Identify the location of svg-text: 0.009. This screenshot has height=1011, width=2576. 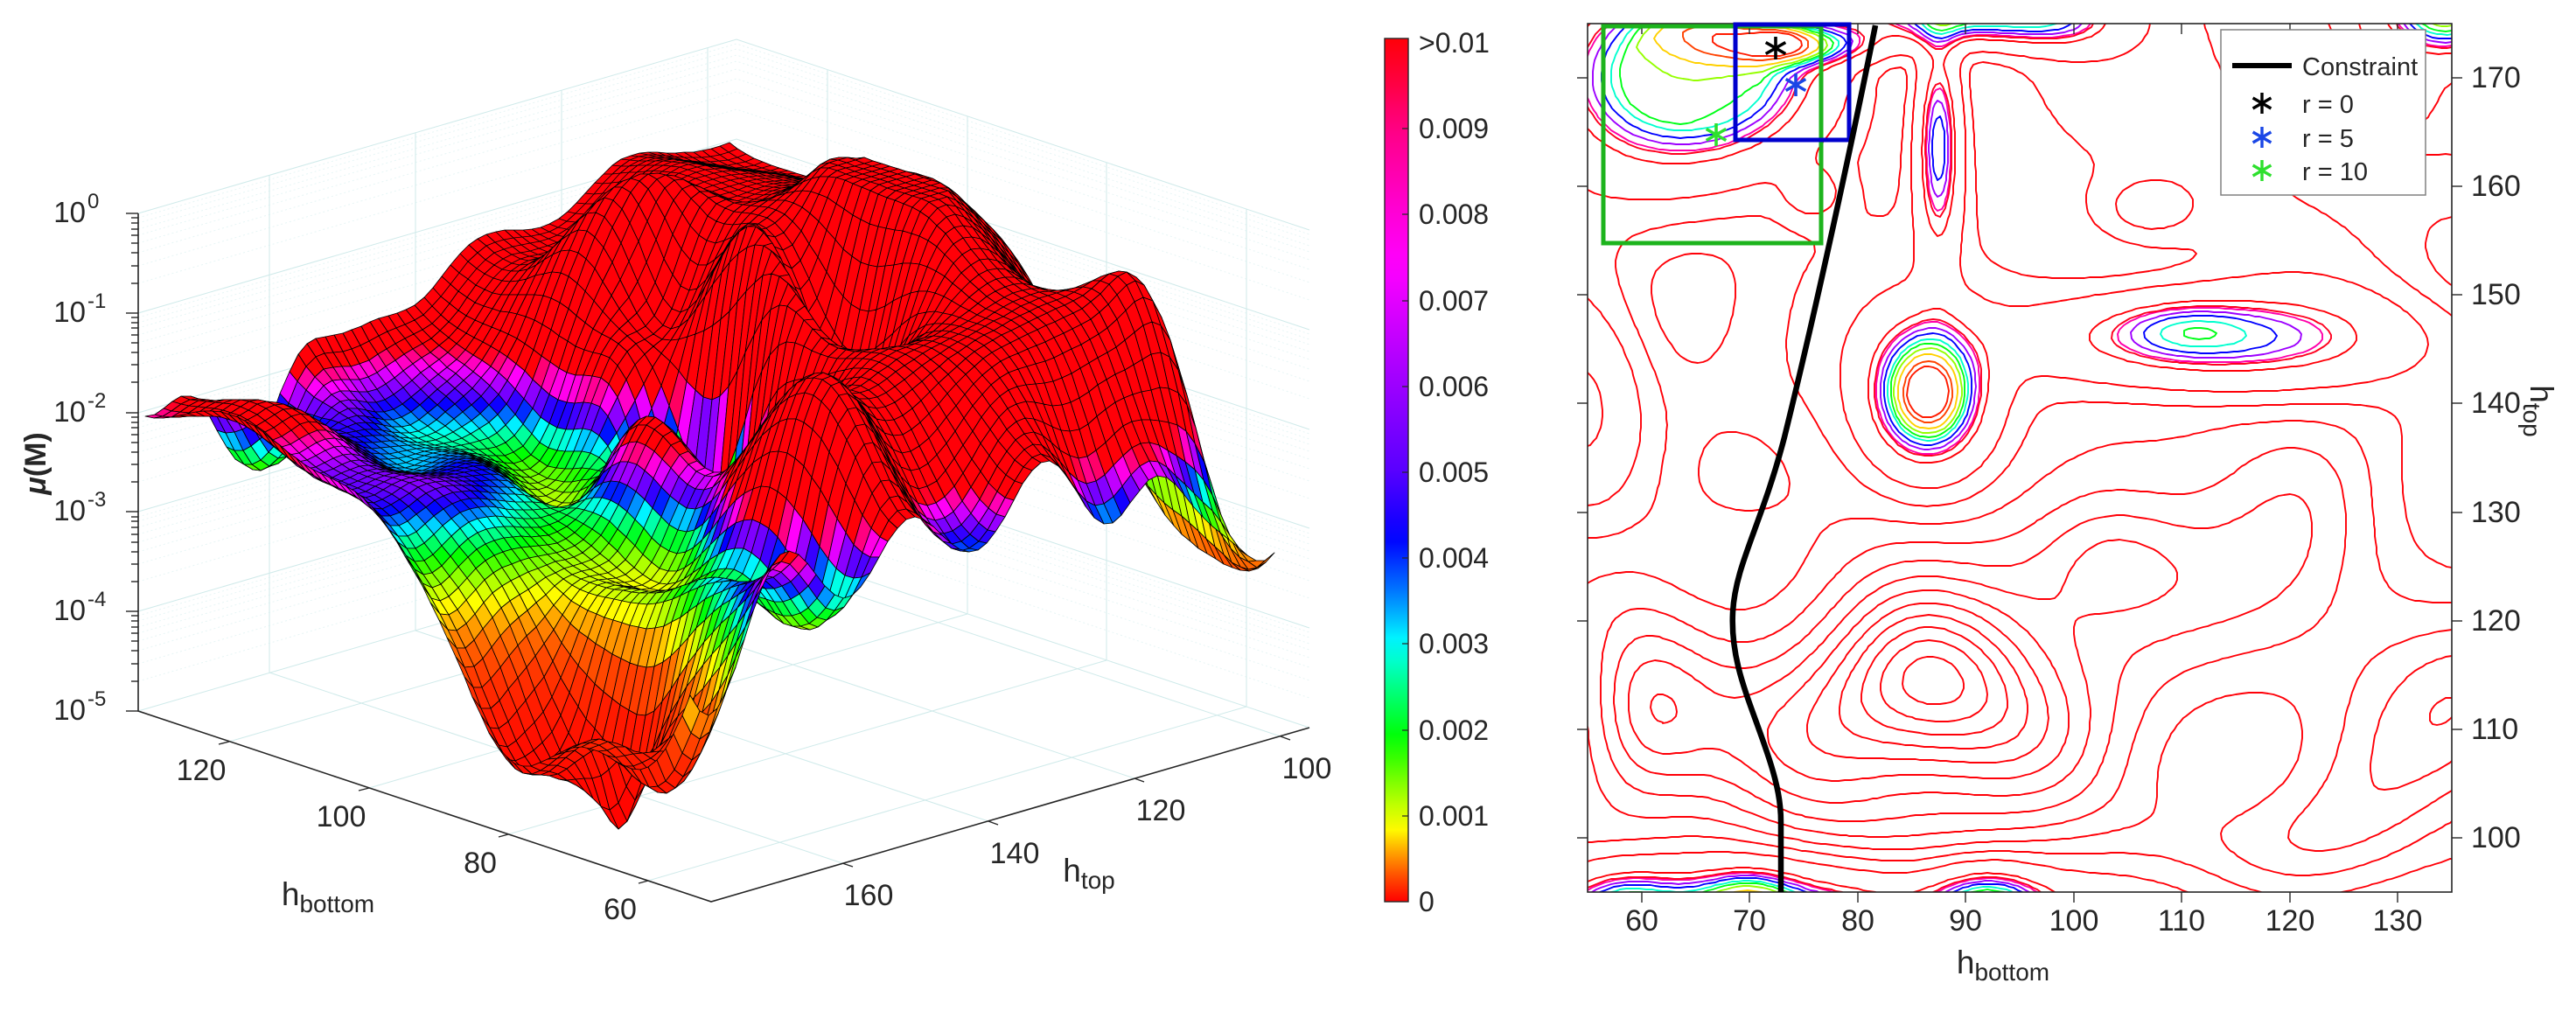
(1454, 129).